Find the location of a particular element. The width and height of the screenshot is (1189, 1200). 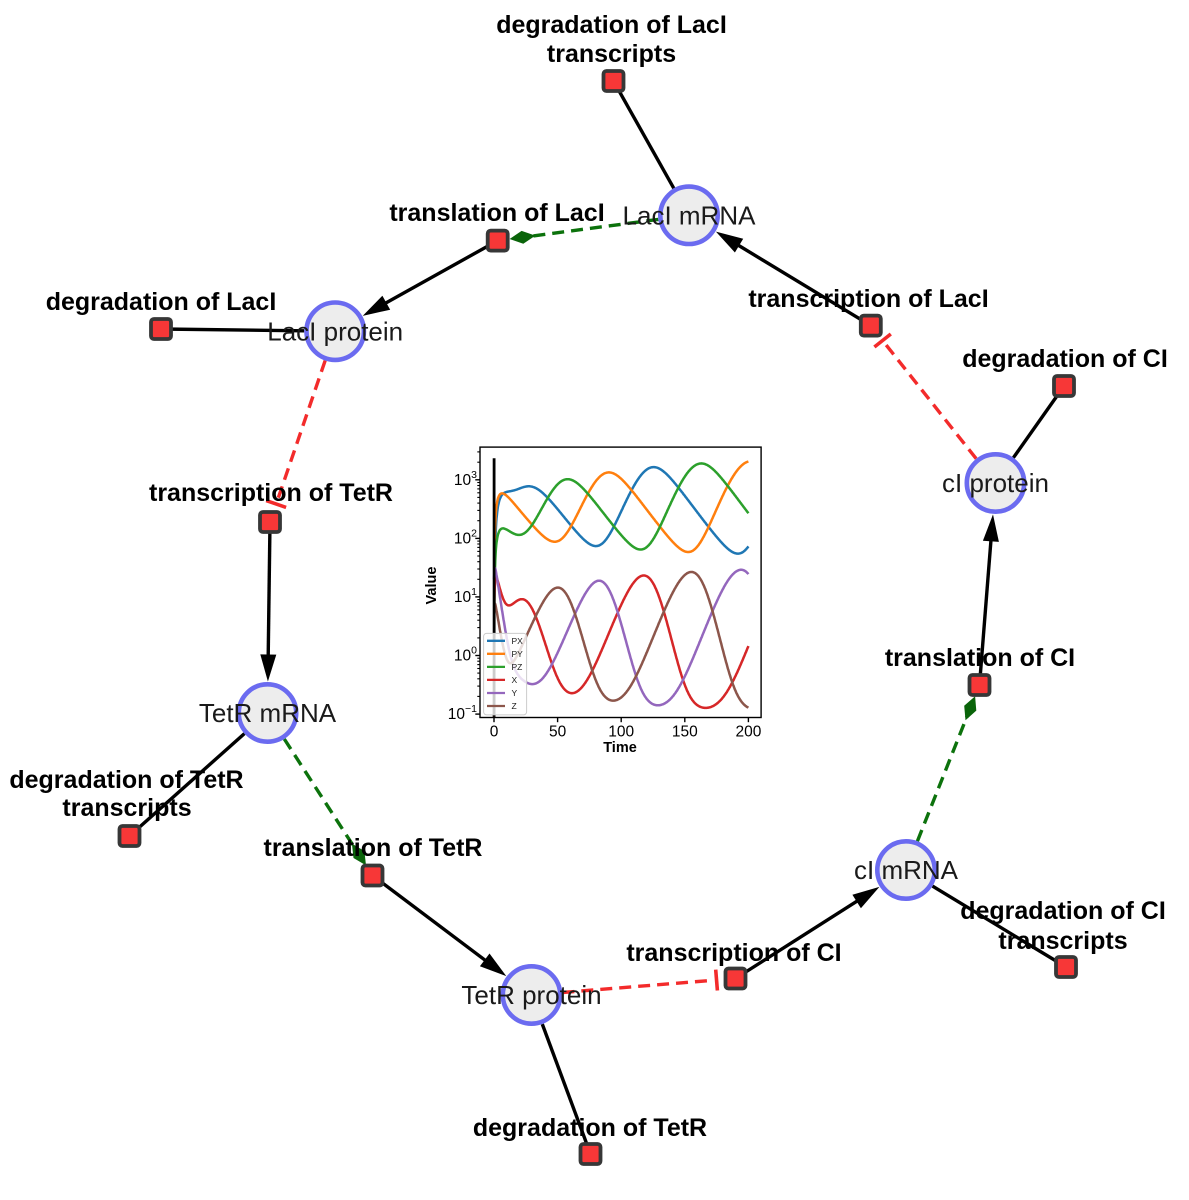

svg-text: translation of CI is located at coordinates (980, 658).